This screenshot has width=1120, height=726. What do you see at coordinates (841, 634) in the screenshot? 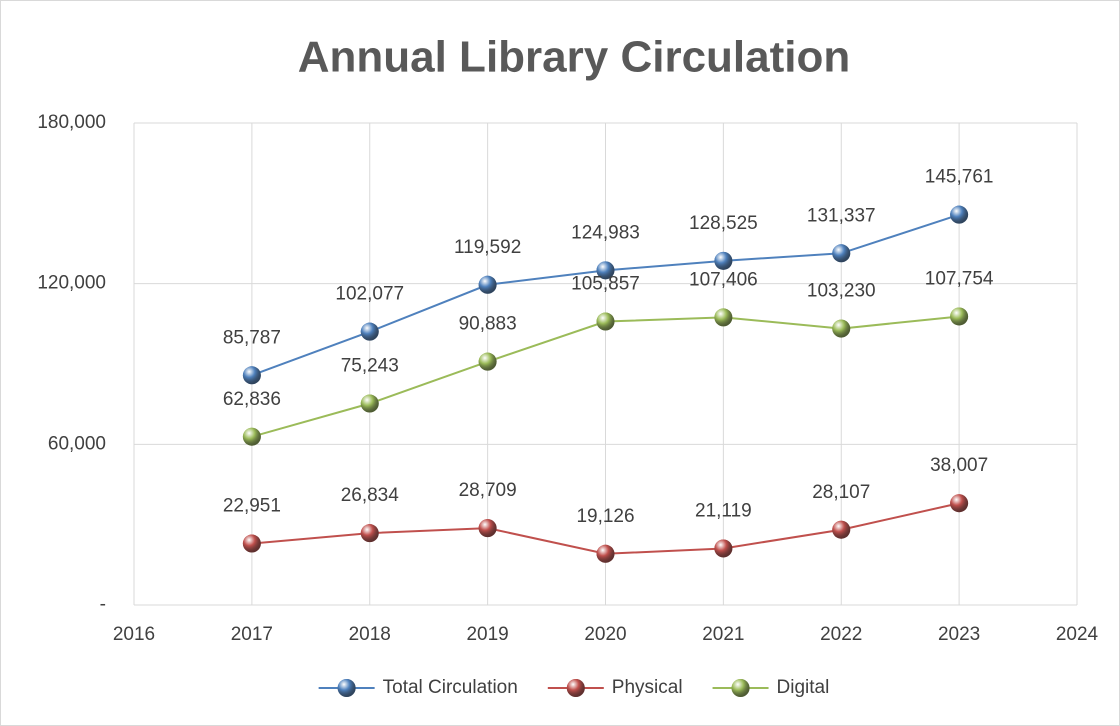
I see `x-tick-label: 2022` at bounding box center [841, 634].